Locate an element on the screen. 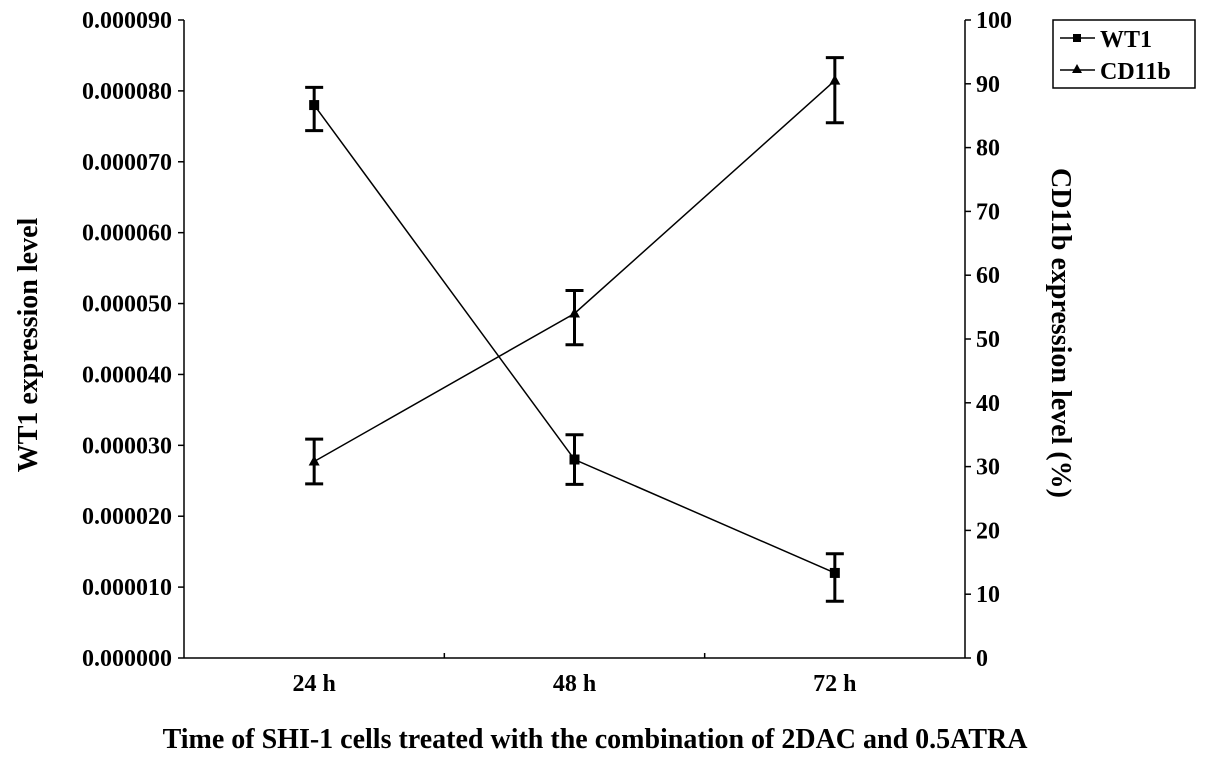 This screenshot has height=759, width=1205. left-tick-label: 0.000050 is located at coordinates (127, 305).